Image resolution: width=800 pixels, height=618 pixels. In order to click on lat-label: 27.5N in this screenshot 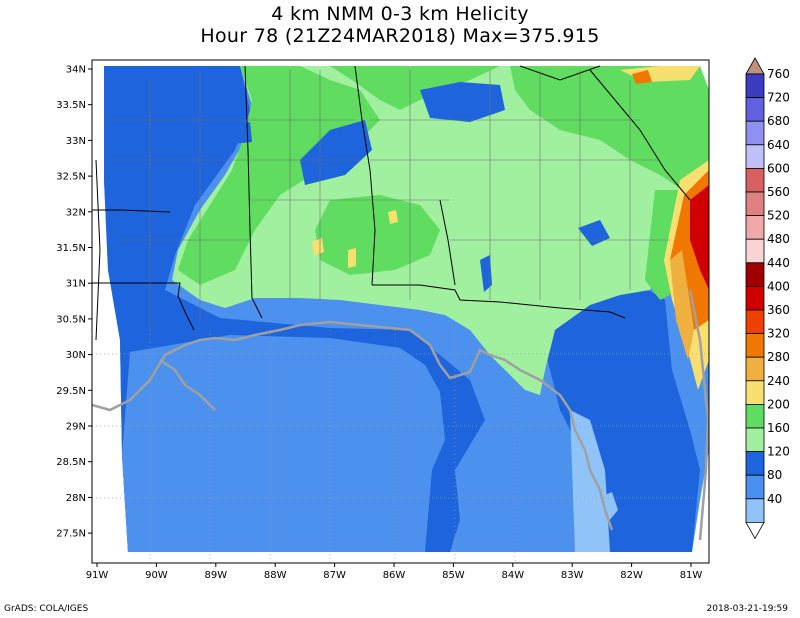, I will do `click(71, 534)`.